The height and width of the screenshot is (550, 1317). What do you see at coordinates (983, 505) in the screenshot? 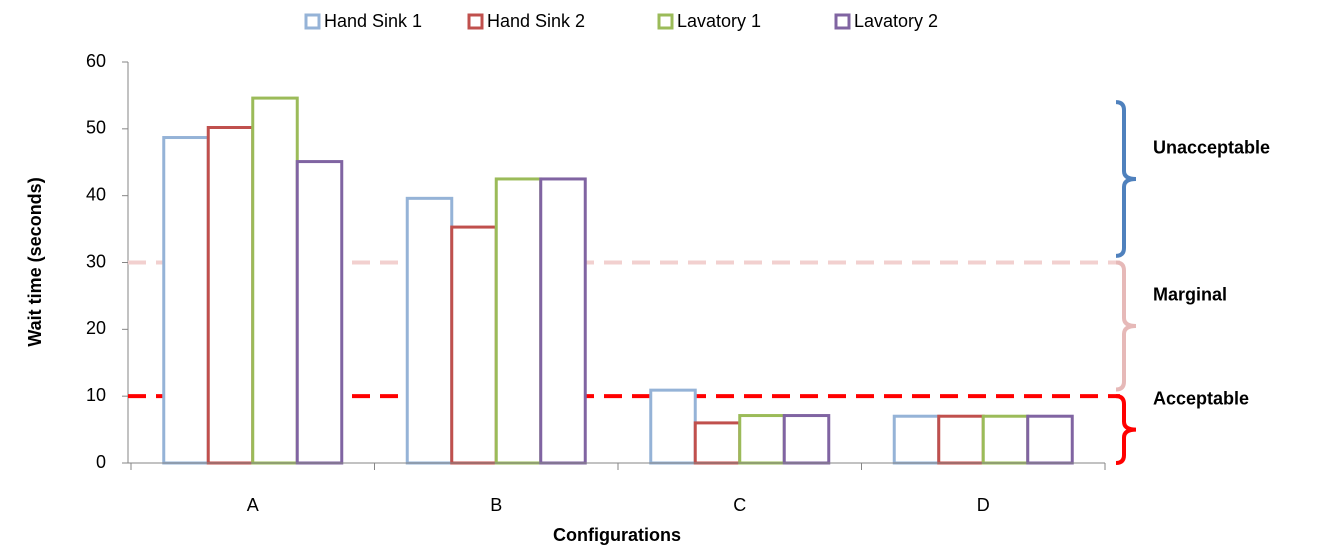
I see `x-tick-label: D` at bounding box center [983, 505].